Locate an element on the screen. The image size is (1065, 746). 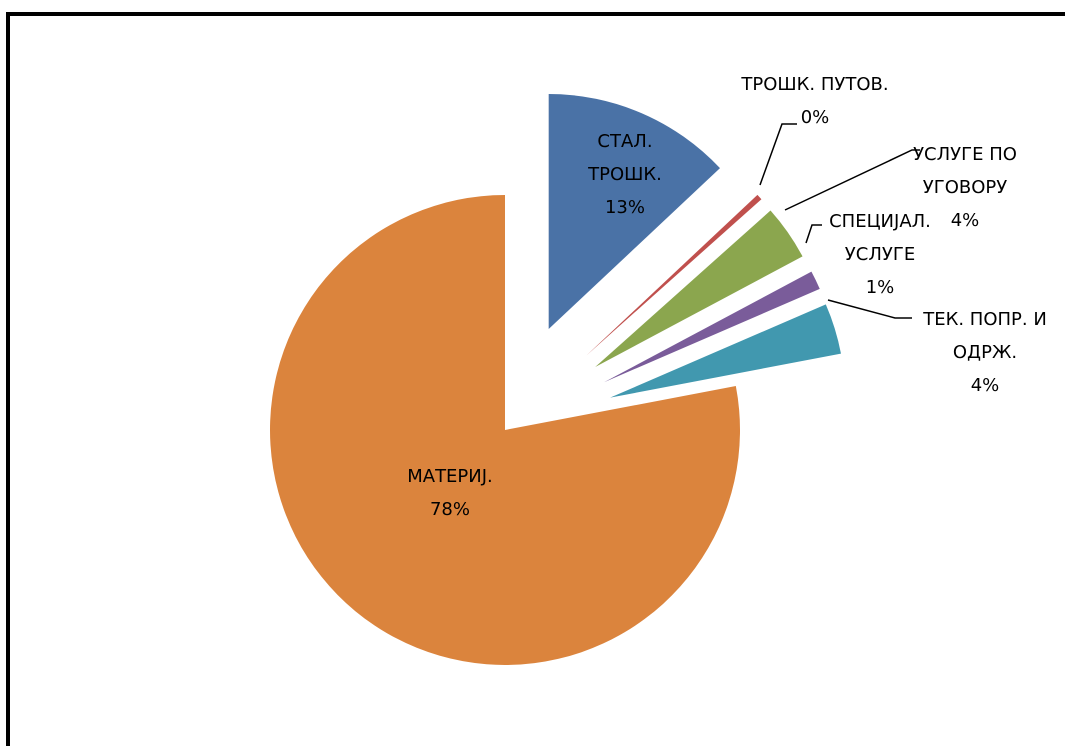
slice-label: УСЛУГЕ ПО УГОВОРУ 4% is located at coordinates (965, 187).